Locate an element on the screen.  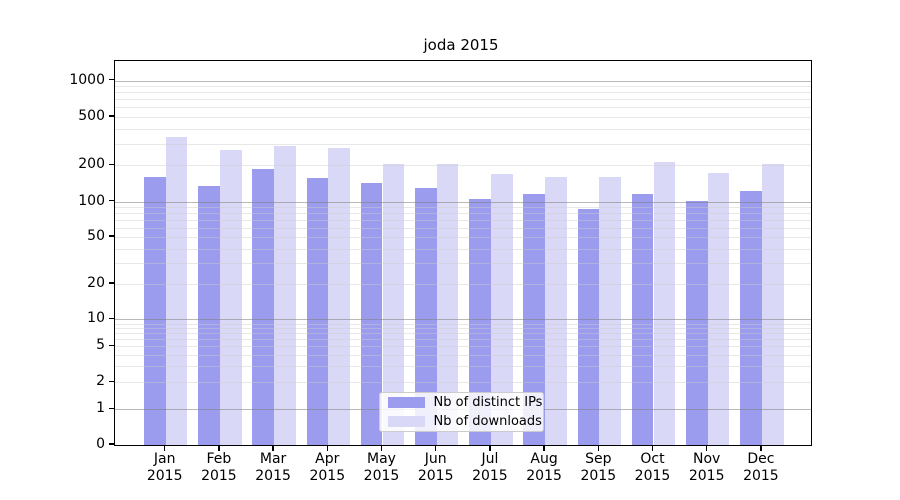
x-tick-mark-aug is located at coordinates (544, 448).